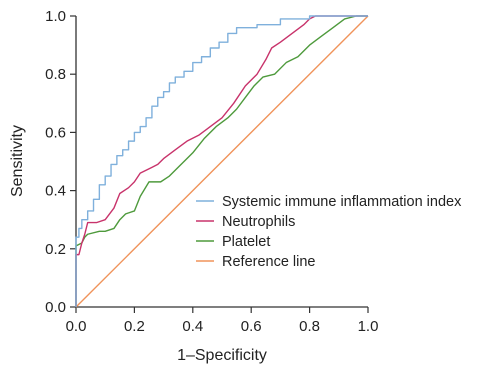 The height and width of the screenshot is (369, 491). I want to click on y-axis-title: Sensitivity, so click(17, 161).